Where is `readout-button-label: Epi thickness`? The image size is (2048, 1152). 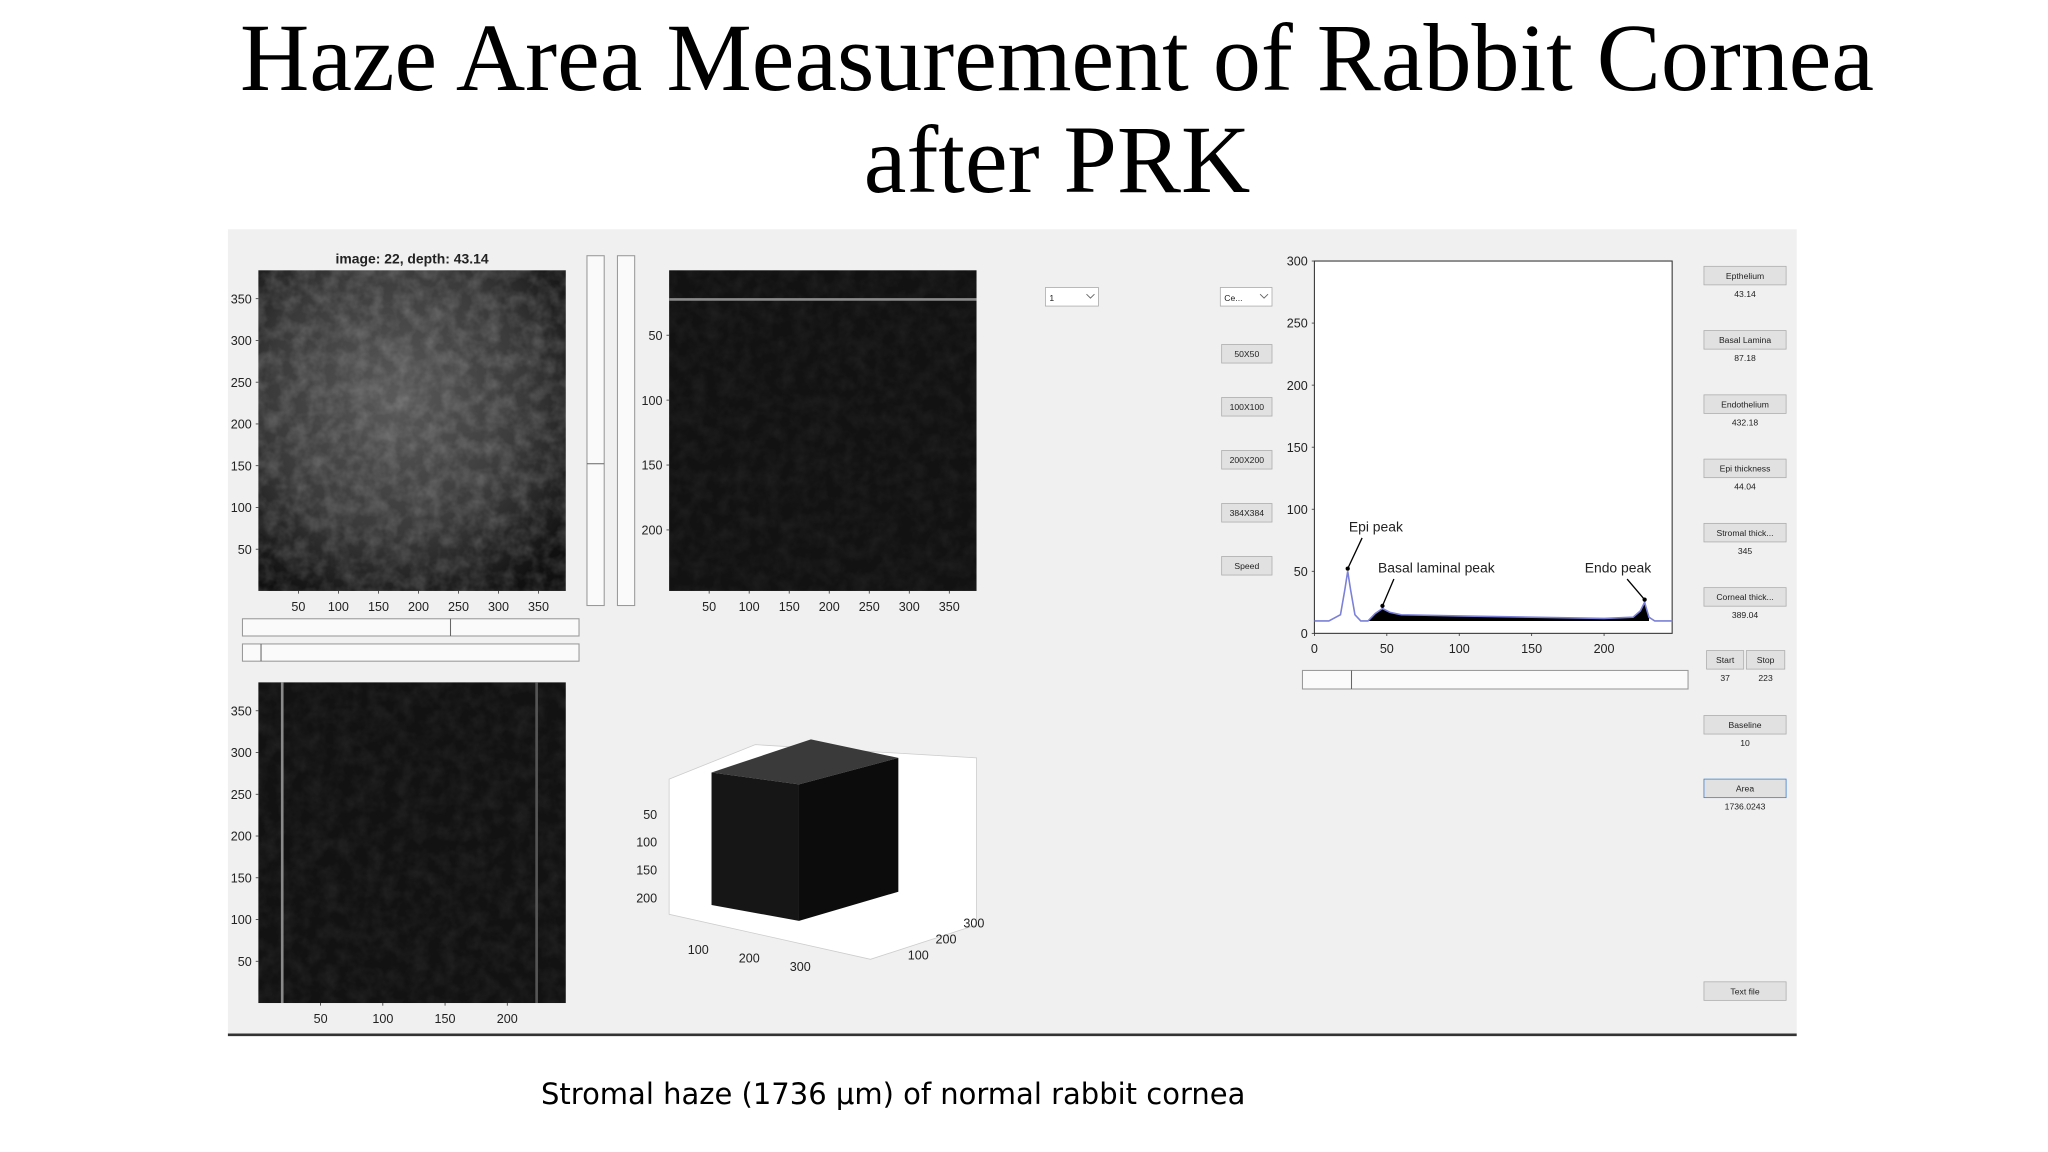 readout-button-label: Epi thickness is located at coordinates (1745, 469).